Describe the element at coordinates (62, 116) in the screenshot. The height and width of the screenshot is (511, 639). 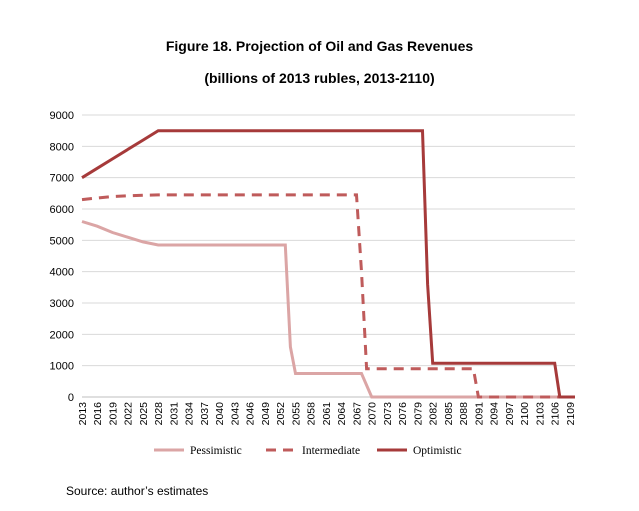
I see `y-tick-label: 9000` at that location.